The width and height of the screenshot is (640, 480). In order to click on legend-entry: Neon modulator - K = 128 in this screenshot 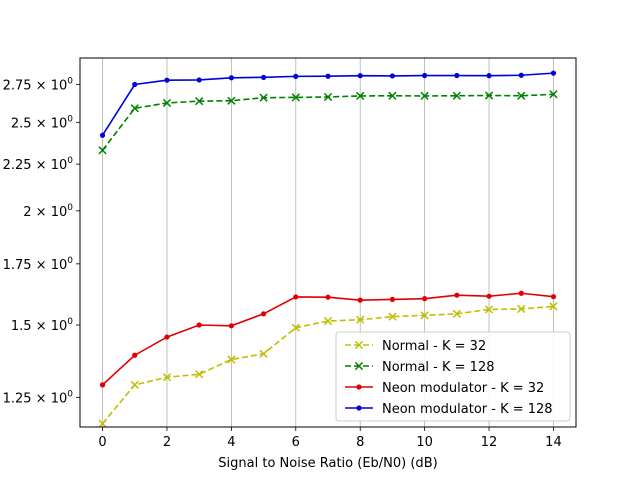, I will do `click(467, 409)`.